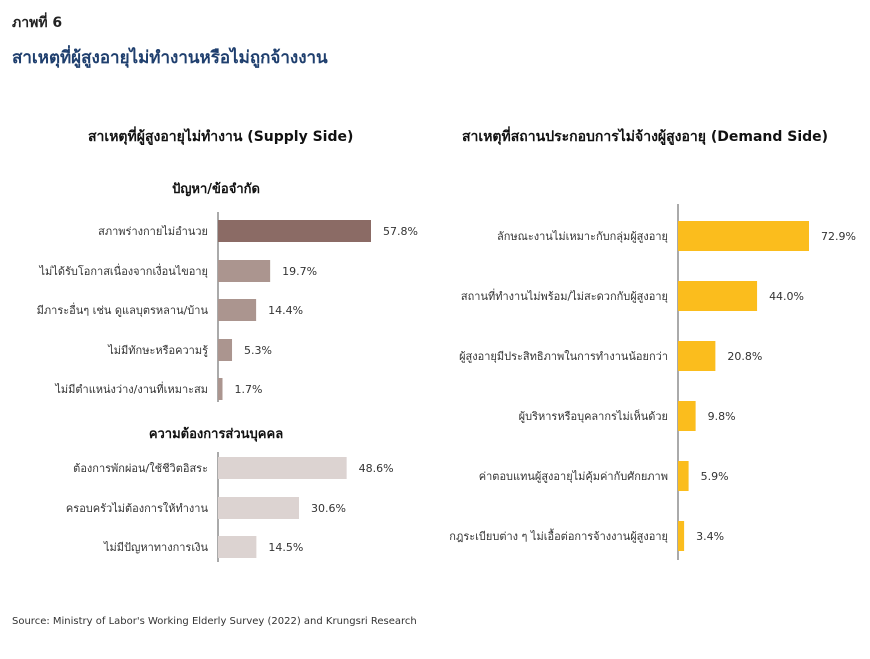 The height and width of the screenshot is (659, 870). What do you see at coordinates (722, 416) in the screenshot?
I see `demand-value-label: 9.8%` at bounding box center [722, 416].